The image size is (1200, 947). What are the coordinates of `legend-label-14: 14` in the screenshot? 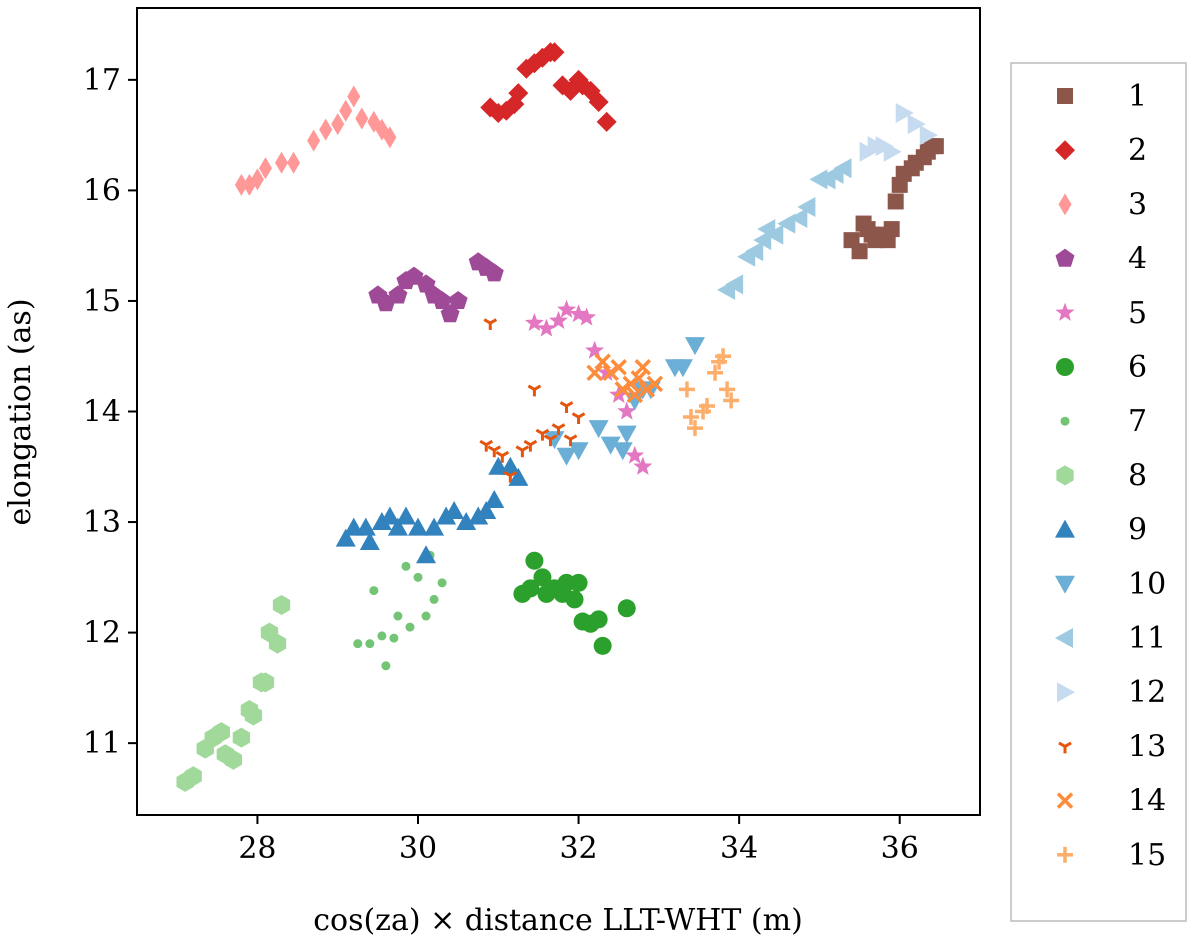 It's located at (1147, 801).